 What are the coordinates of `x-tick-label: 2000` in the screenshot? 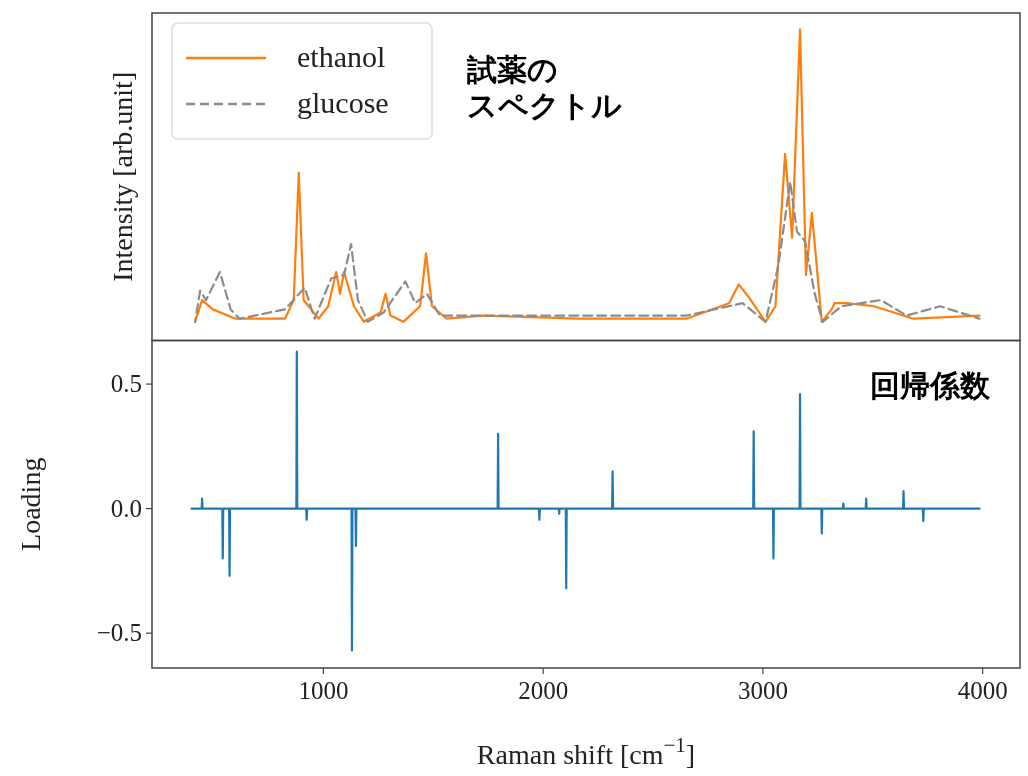 It's located at (543, 690).